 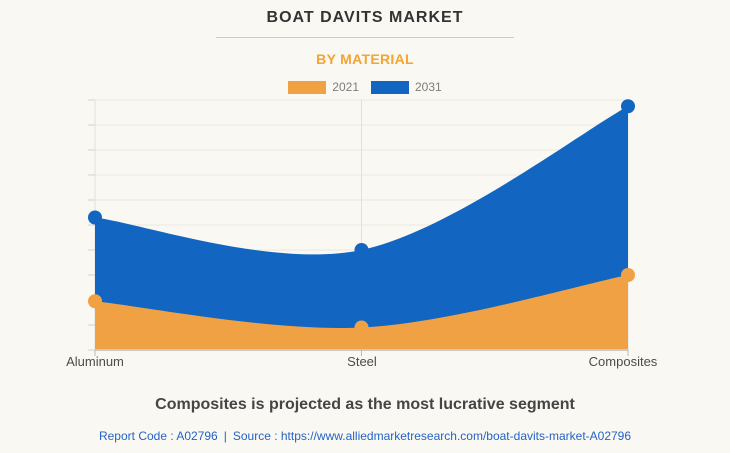 I want to click on data-point-2021-composites, so click(x=628, y=275).